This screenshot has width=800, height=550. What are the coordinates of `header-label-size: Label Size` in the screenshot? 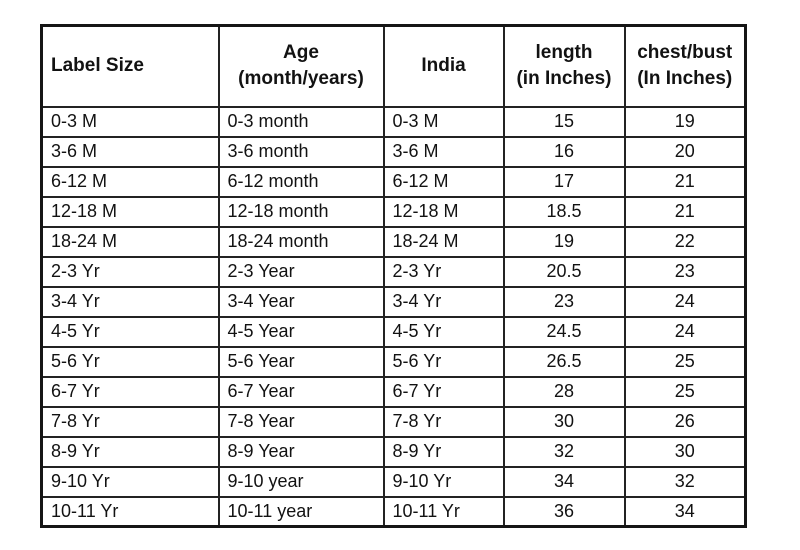 It's located at (130, 66).